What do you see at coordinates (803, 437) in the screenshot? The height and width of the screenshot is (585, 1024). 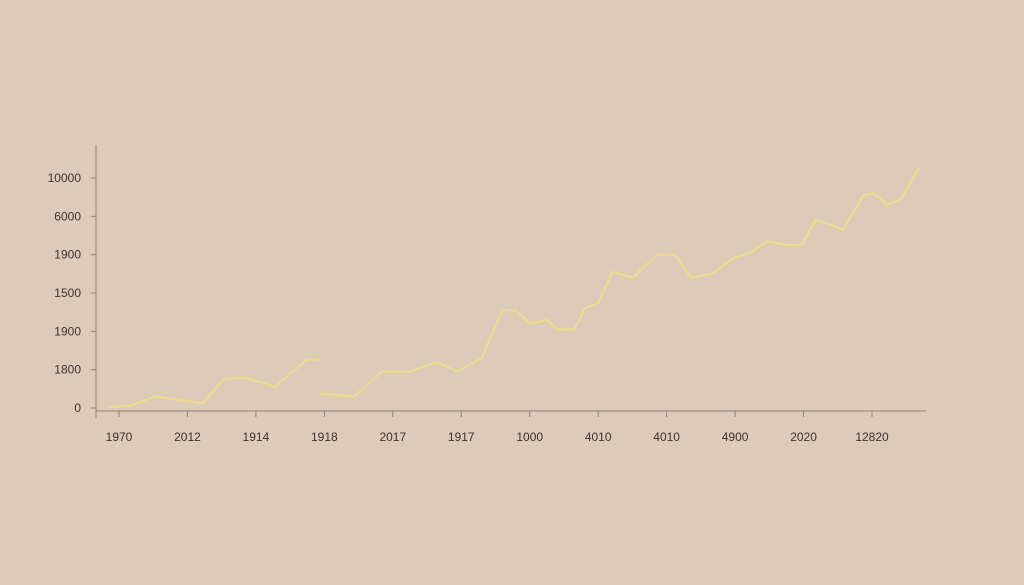 I see `x-tick-label: 2020` at bounding box center [803, 437].